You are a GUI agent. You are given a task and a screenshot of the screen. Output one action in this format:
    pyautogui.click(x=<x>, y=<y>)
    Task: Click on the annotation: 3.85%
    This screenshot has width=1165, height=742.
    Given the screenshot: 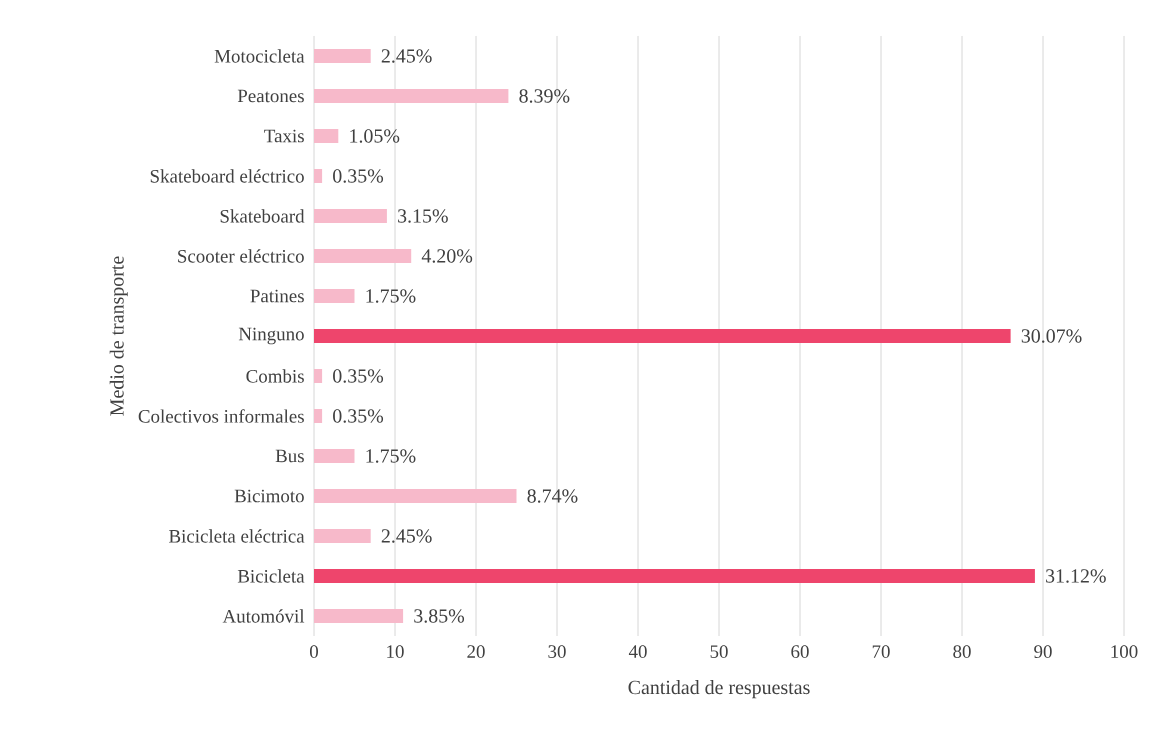 What is the action you would take?
    pyautogui.click(x=439, y=616)
    